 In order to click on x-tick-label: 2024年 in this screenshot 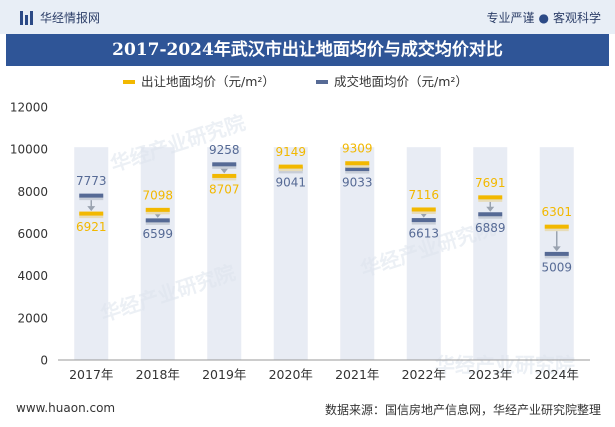, I will do `click(557, 374)`.